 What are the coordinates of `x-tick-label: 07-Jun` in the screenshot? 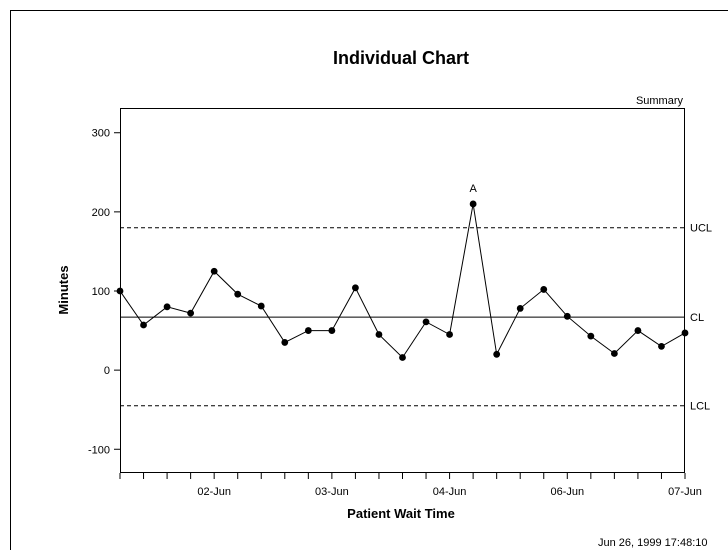 It's located at (685, 492).